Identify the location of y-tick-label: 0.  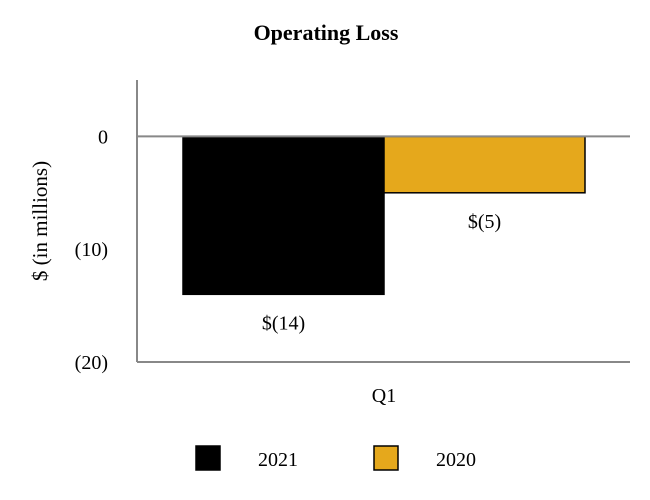
(103, 137).